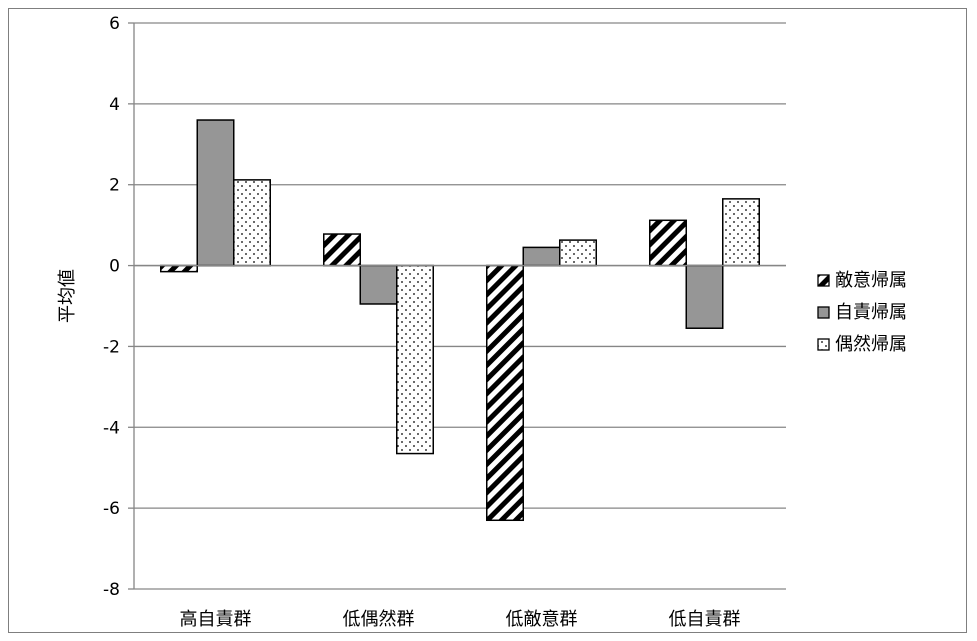 The image size is (977, 641). I want to click on y-tick-label: -6, so click(111, 509).